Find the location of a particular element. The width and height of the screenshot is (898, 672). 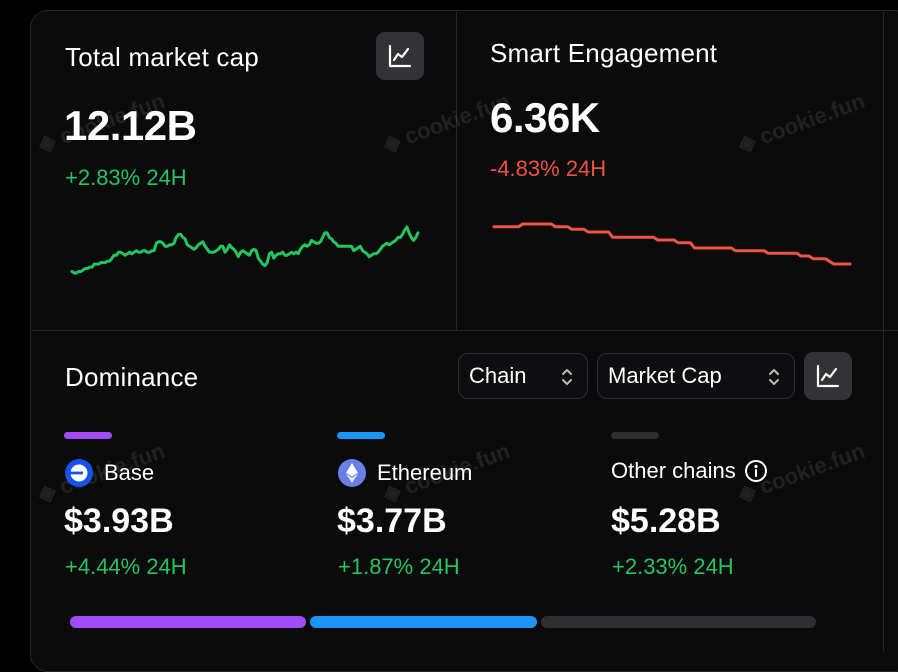

engagement-sparkline is located at coordinates (672, 244).